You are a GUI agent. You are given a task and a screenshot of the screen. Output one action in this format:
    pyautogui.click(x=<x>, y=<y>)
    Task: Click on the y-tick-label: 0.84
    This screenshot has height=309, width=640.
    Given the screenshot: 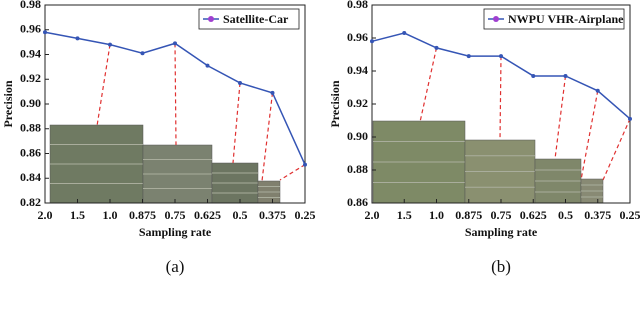 What is the action you would take?
    pyautogui.click(x=30, y=177)
    